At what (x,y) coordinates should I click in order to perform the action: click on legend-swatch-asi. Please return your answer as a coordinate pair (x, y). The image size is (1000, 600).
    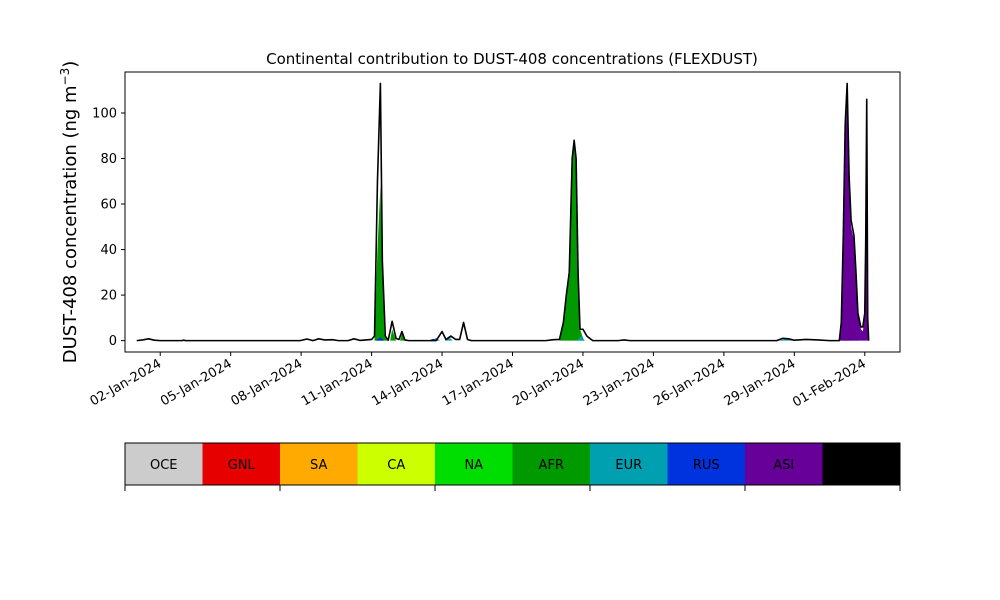
    Looking at the image, I should click on (784, 464).